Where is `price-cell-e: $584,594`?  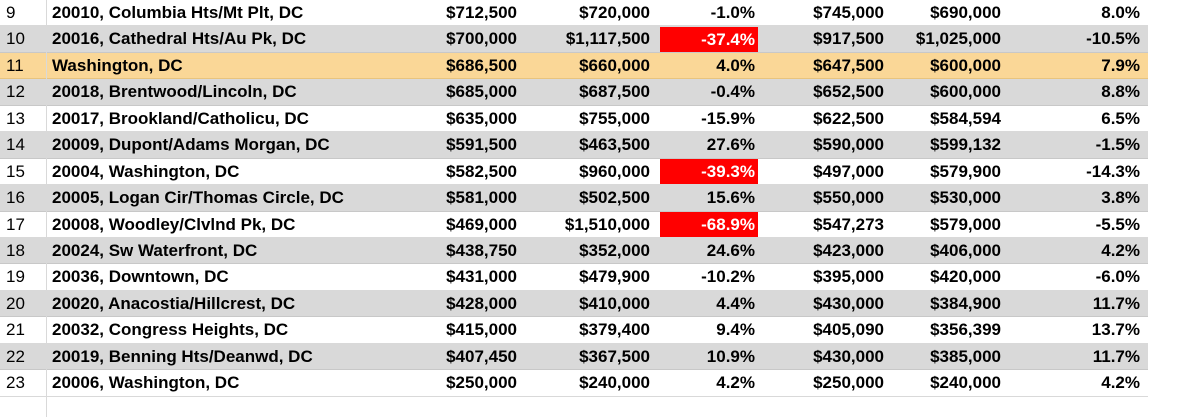 price-cell-e: $584,594 is located at coordinates (965, 118).